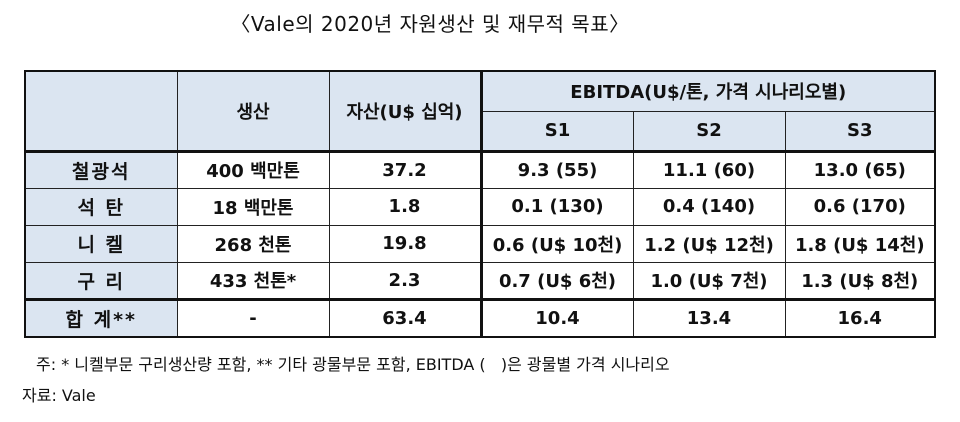  What do you see at coordinates (253, 281) in the screenshot?
I see `cell-production: 433 천톤*` at bounding box center [253, 281].